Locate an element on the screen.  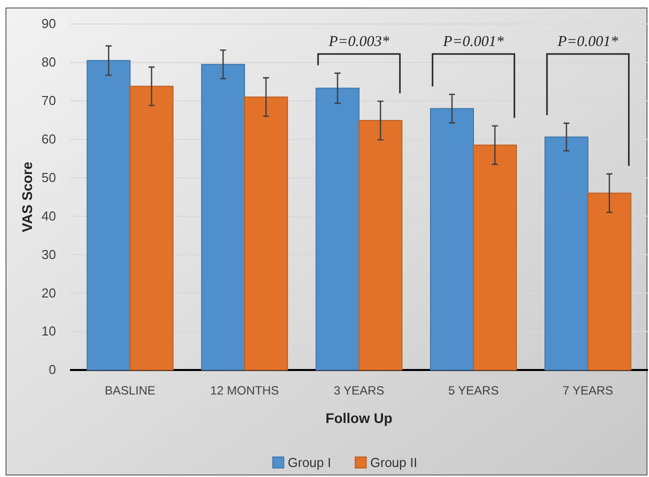
y-tick-label: 30 is located at coordinates (49, 254).